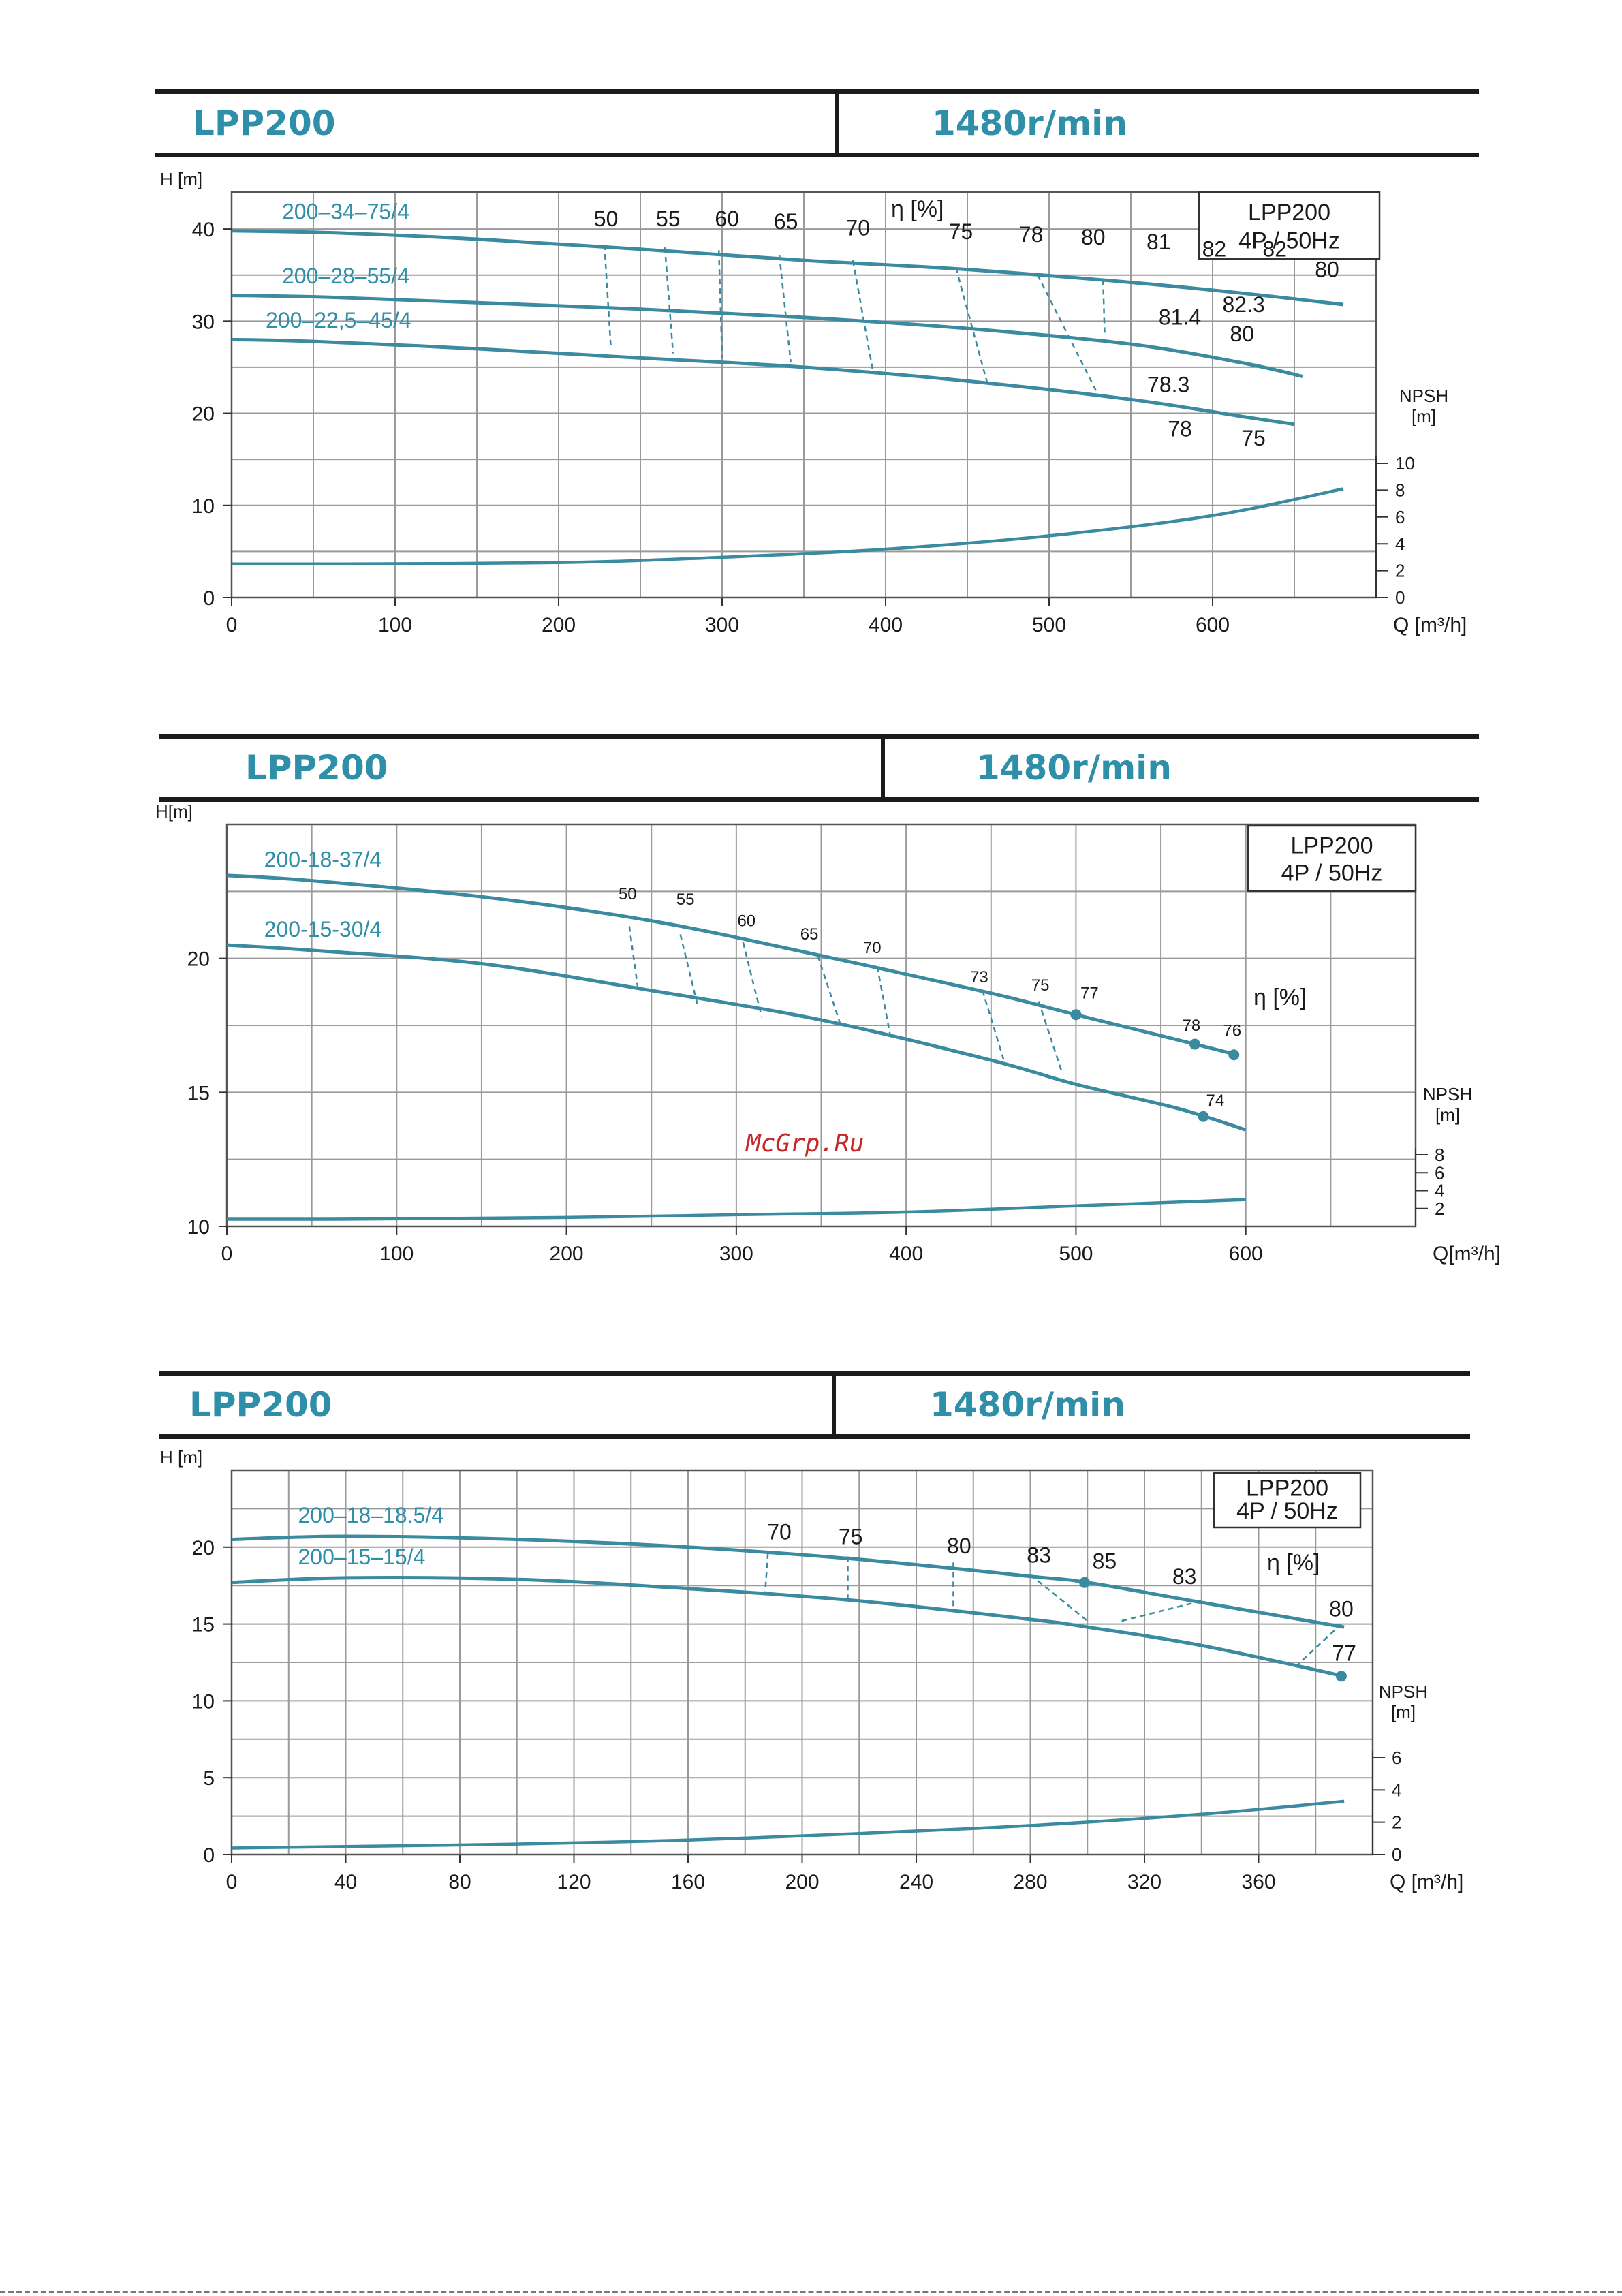 The width and height of the screenshot is (1622, 2296). Describe the element at coordinates (203, 230) in the screenshot. I see `y-tick-label: 40` at that location.